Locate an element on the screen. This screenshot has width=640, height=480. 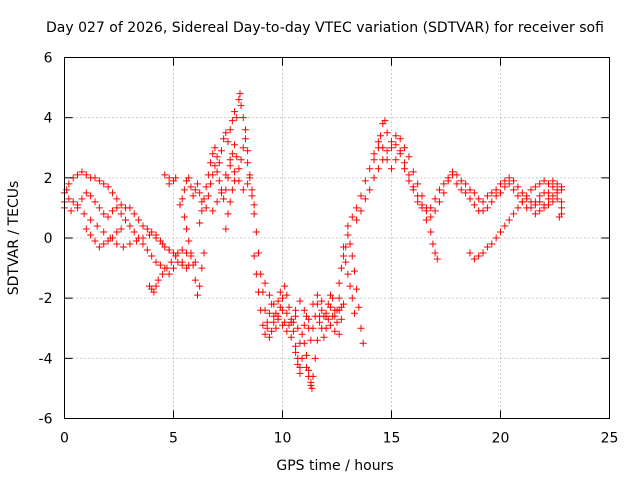
y-tick-label: -4 is located at coordinates (46, 359).